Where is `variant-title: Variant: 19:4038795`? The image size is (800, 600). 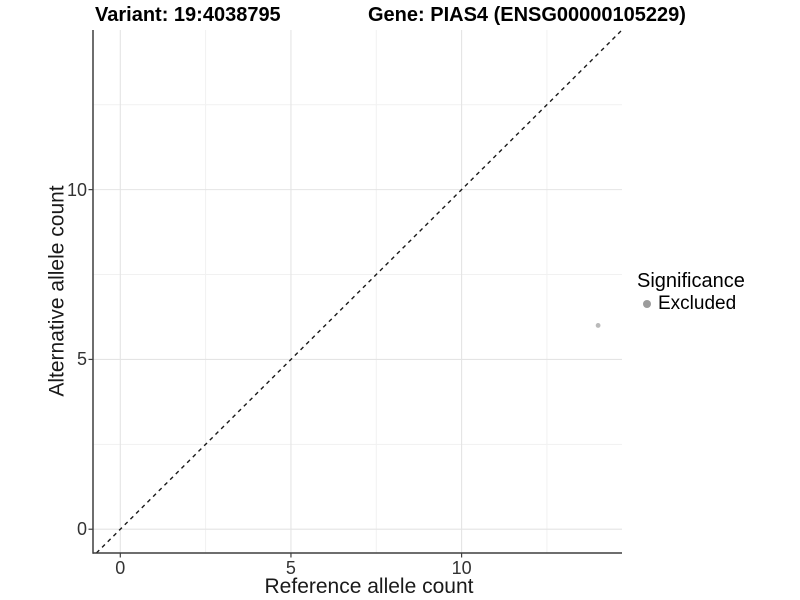
variant-title: Variant: 19:4038795 is located at coordinates (188, 15).